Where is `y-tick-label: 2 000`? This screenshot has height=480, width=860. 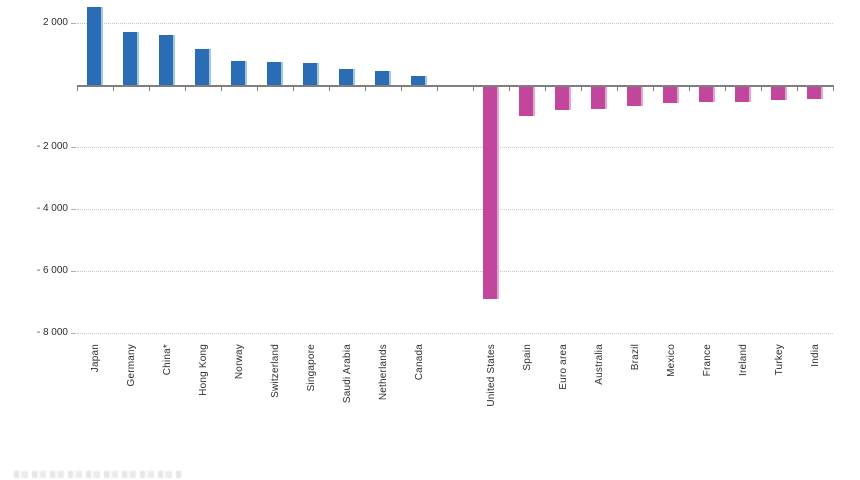
y-tick-label: 2 000 is located at coordinates (55, 22).